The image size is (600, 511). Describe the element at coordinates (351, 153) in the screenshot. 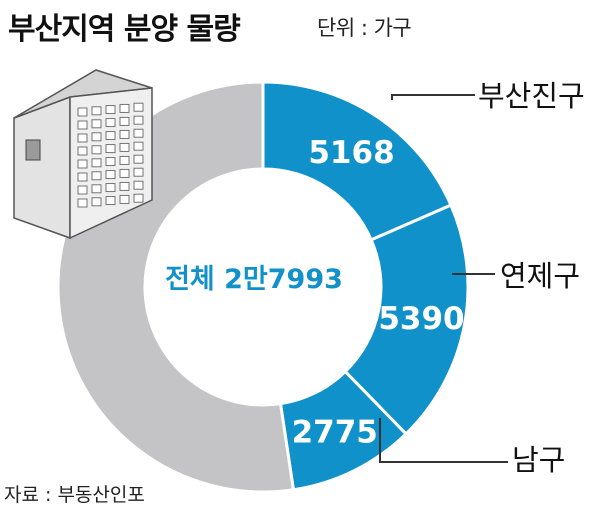

I see `slice-value-label: 5168` at that location.